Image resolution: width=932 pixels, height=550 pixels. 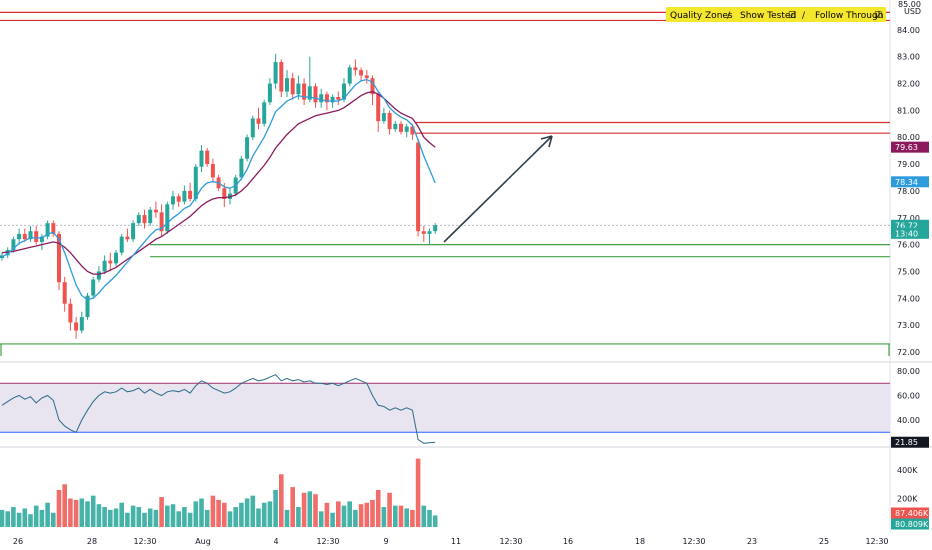 What do you see at coordinates (906, 147) in the screenshot?
I see `price-tag-text: 79.63` at bounding box center [906, 147].